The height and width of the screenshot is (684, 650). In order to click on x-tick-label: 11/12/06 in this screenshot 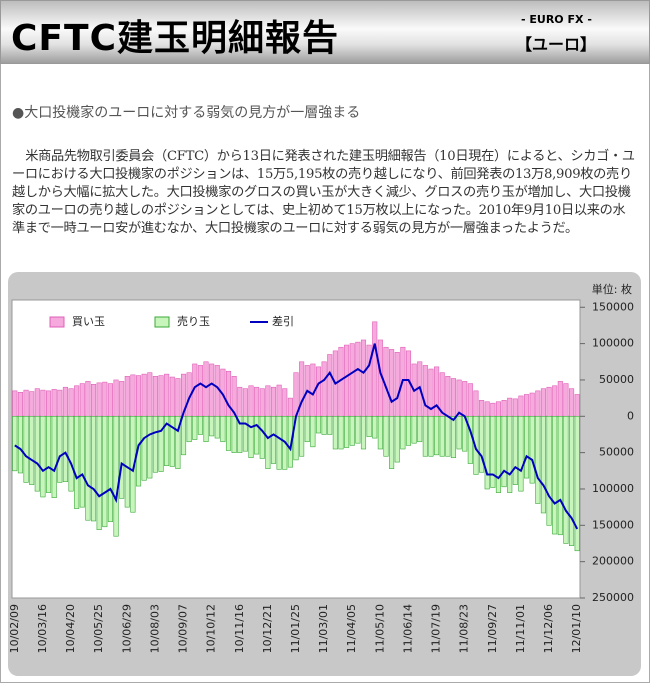, I will do `click(548, 628)`.